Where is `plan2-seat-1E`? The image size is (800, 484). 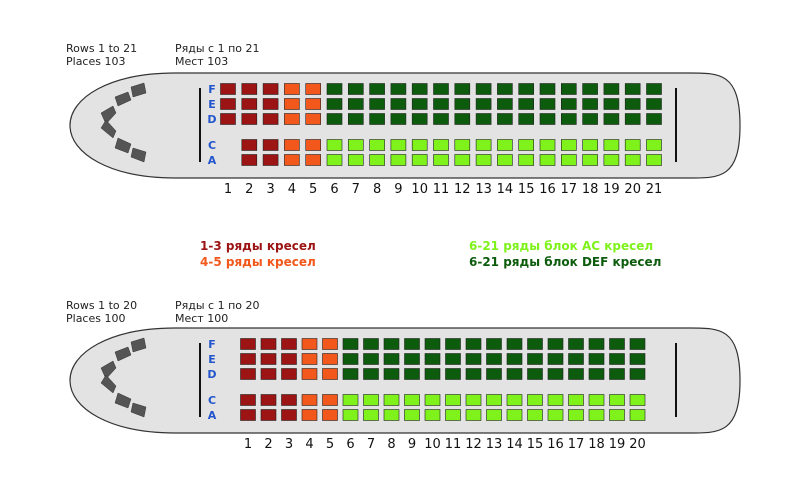
plan2-seat-1E is located at coordinates (248, 359).